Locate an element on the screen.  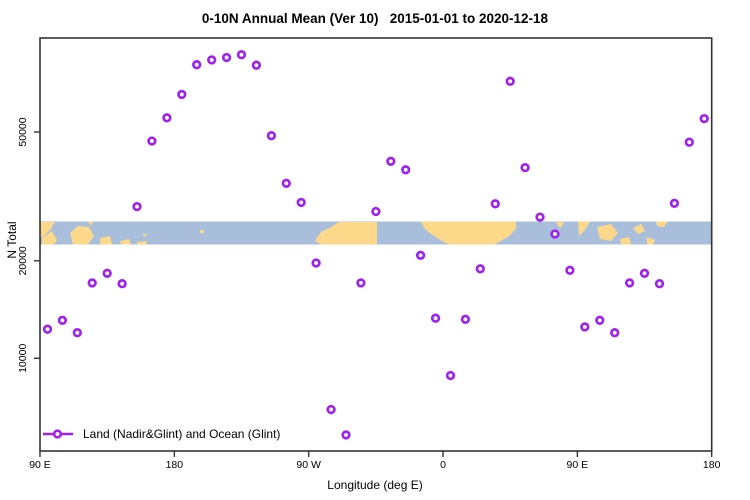
y-tick-label: 20000 is located at coordinates (23, 260).